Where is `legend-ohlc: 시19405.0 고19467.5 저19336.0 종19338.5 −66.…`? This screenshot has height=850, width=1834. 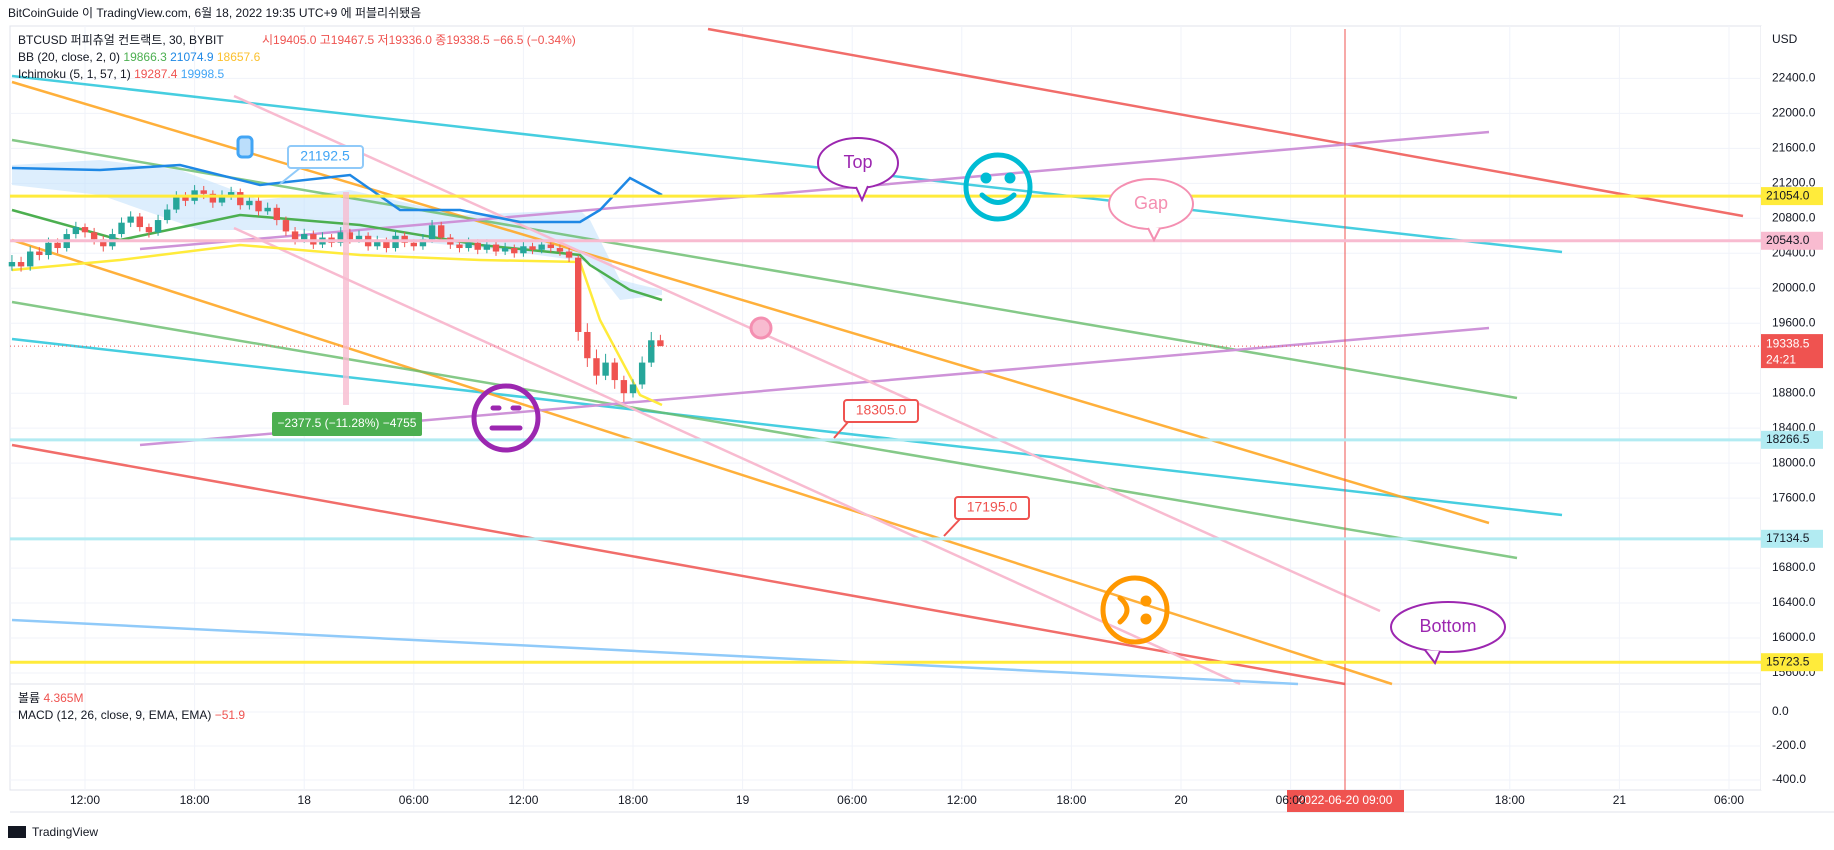 legend-ohlc: 시19405.0 고19467.5 저19336.0 종19338.5 −66.… is located at coordinates (419, 40).